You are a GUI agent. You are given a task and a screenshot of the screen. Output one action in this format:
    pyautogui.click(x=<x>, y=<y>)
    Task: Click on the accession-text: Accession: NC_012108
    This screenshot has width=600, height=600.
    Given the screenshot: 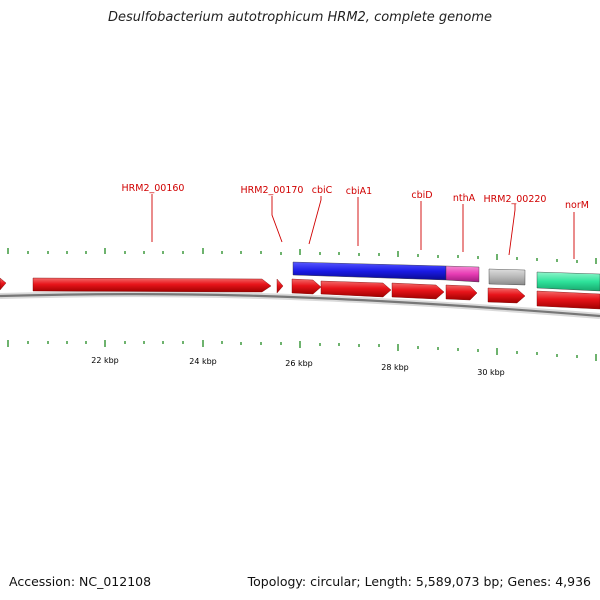 What is the action you would take?
    pyautogui.click(x=80, y=581)
    